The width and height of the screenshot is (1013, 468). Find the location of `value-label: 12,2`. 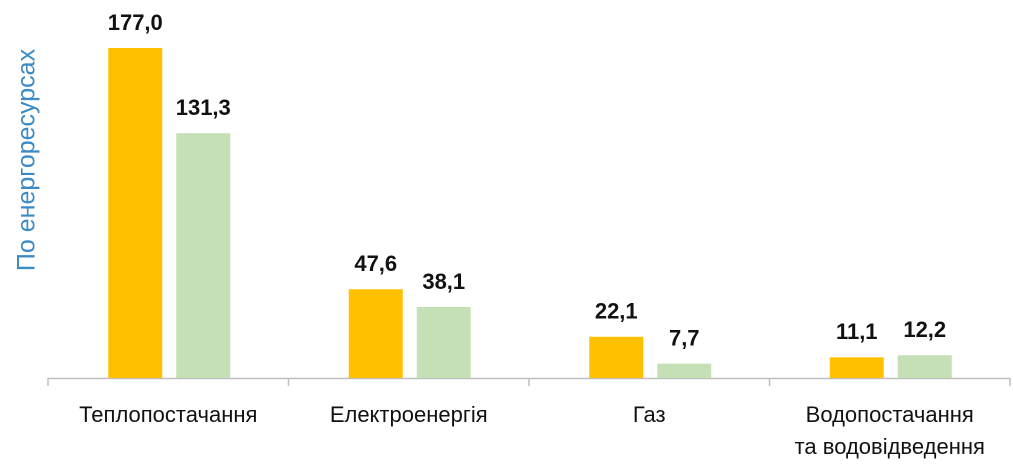

value-label: 12,2 is located at coordinates (924, 329).